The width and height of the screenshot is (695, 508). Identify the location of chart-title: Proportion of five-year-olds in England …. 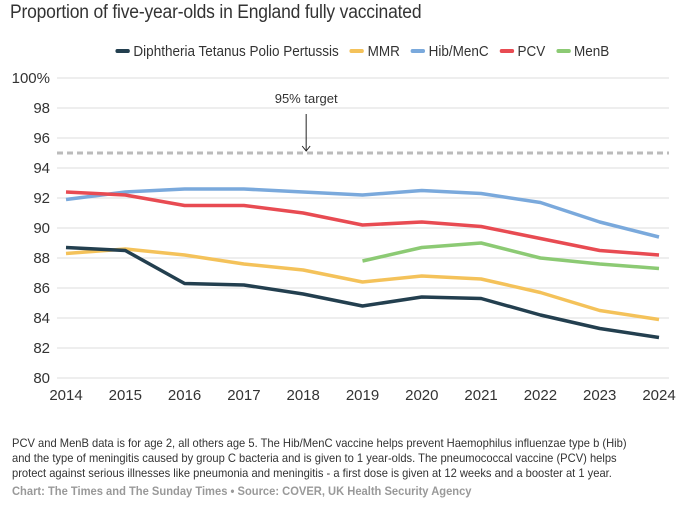
(216, 12).